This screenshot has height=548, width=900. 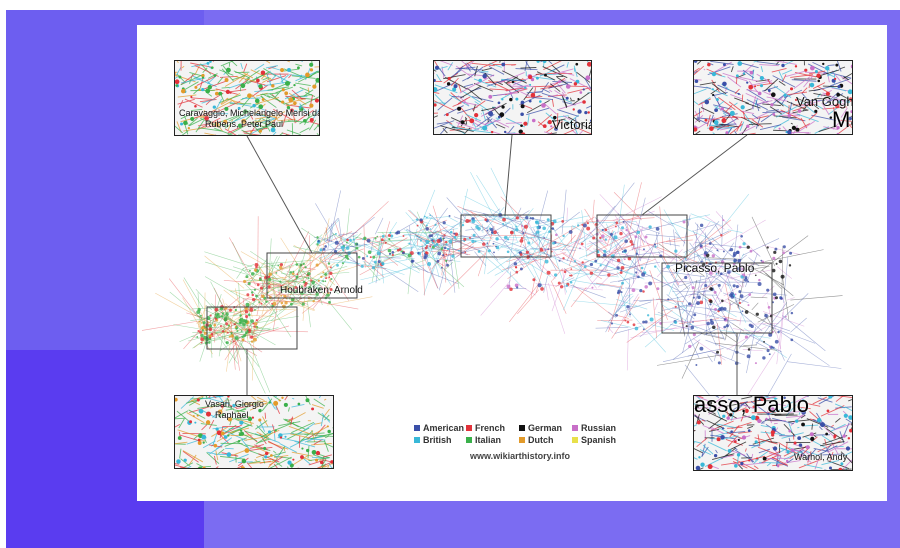 I want to click on legend-item-american: American, so click(x=439, y=428).